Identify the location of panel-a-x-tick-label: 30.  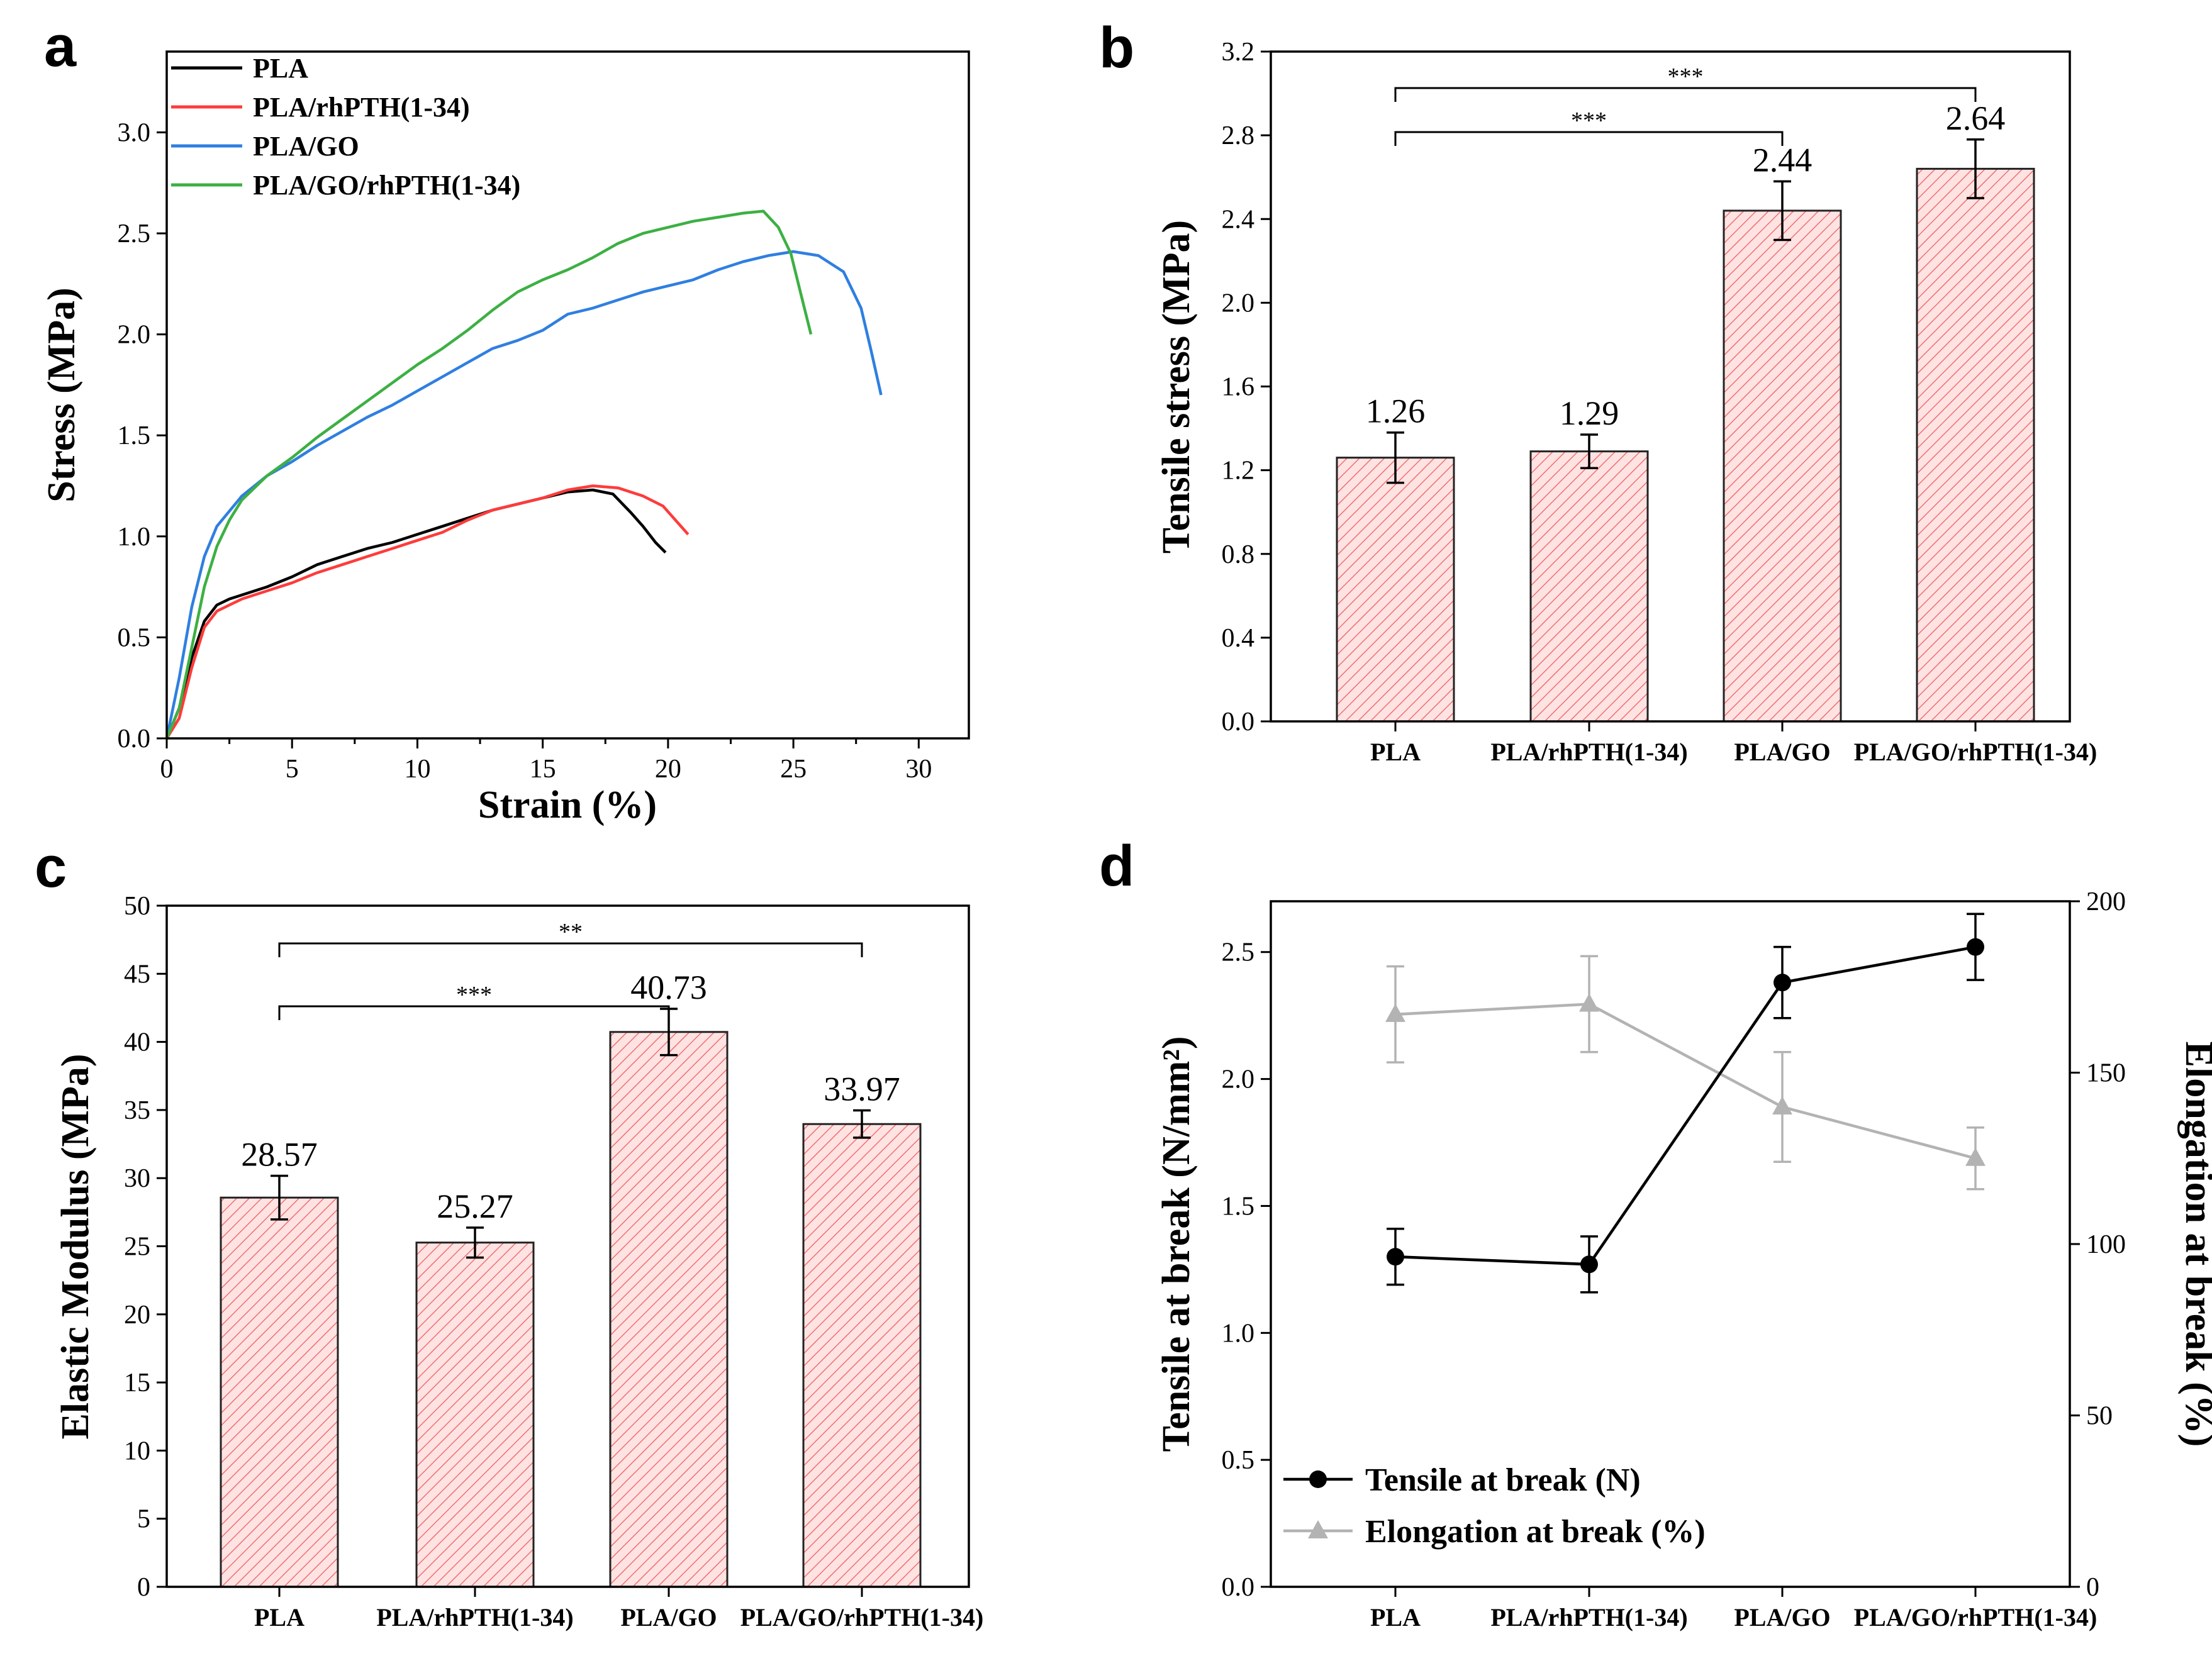
(918, 769).